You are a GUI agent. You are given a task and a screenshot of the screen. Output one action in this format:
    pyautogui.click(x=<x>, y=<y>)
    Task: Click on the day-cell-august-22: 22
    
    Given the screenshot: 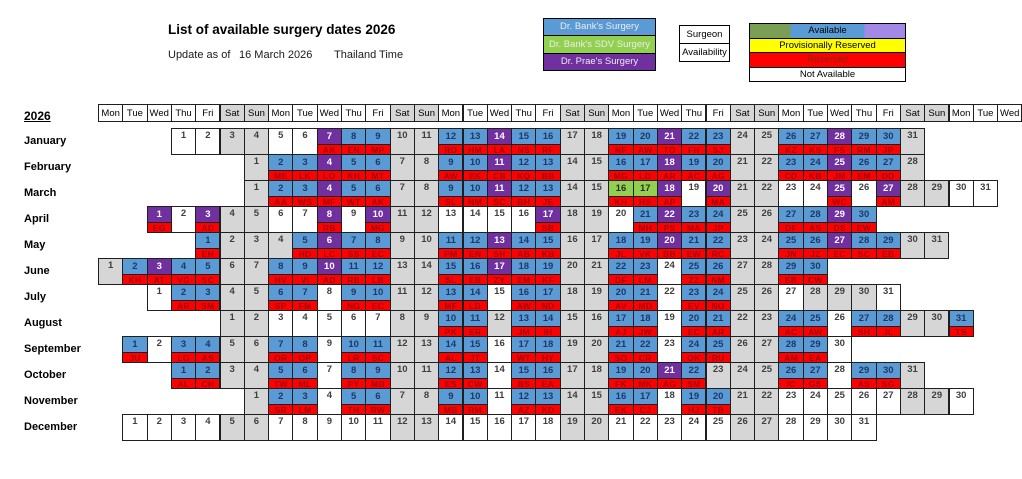 What is the action you would take?
    pyautogui.click(x=742, y=323)
    